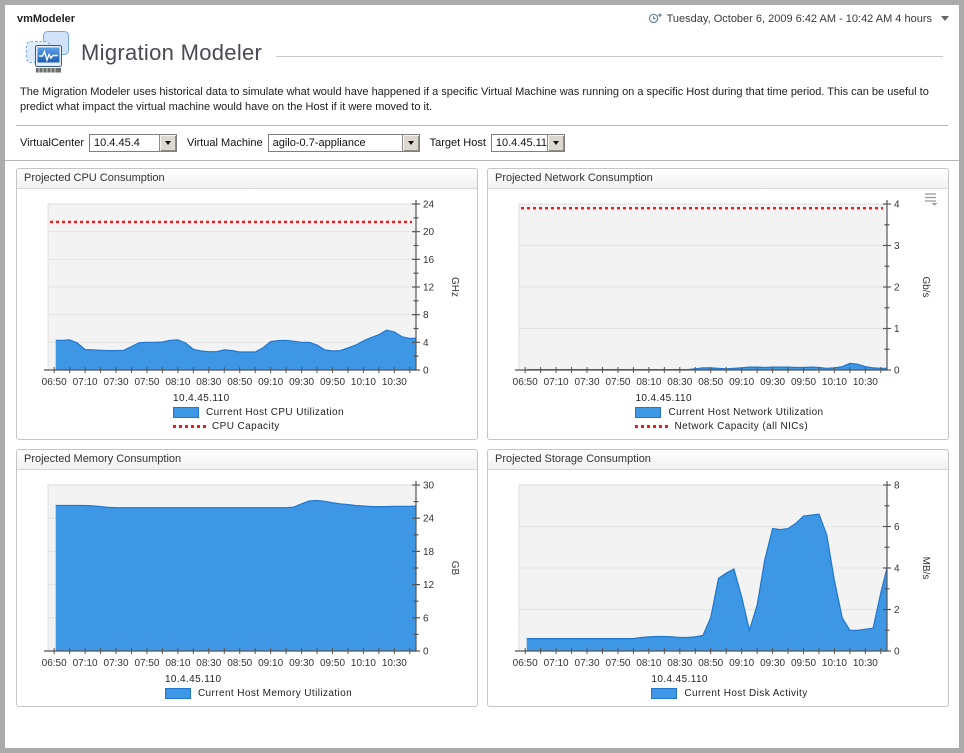 The height and width of the screenshot is (753, 964). Describe the element at coordinates (225, 143) in the screenshot. I see `virtual-machine-label: Virtual Machine` at that location.